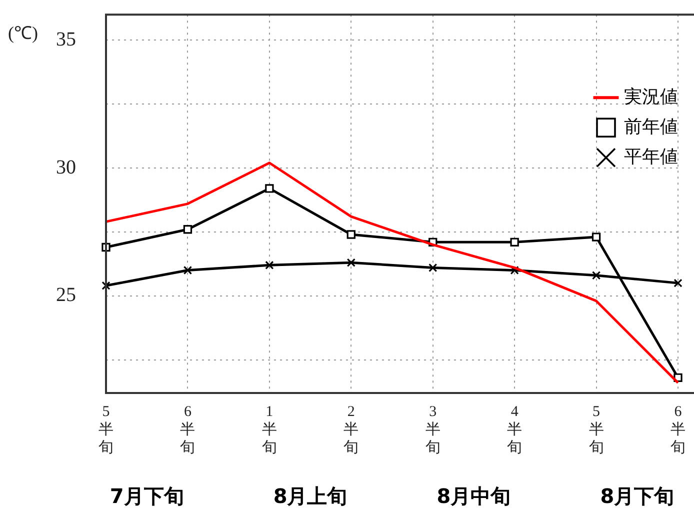  I want to click on y-tick-label: 30, so click(66, 167).